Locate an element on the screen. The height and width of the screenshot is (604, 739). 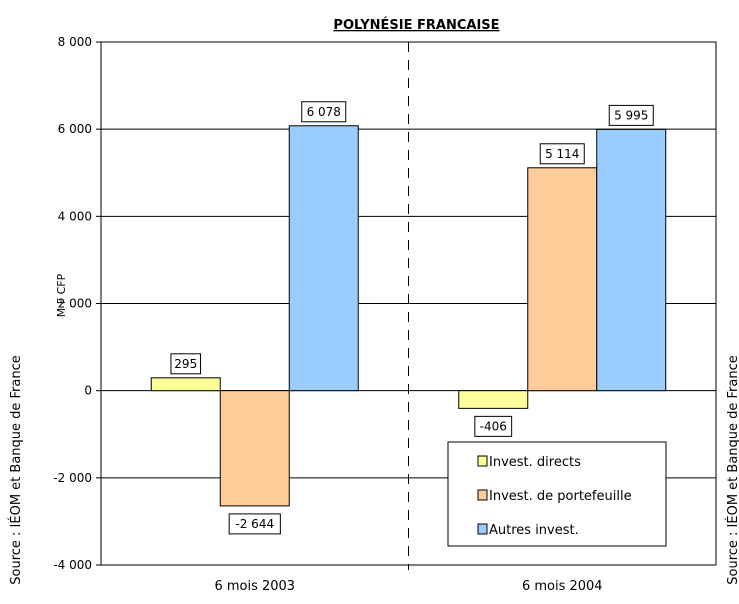
legend-label: Autres invest. is located at coordinates (534, 530).